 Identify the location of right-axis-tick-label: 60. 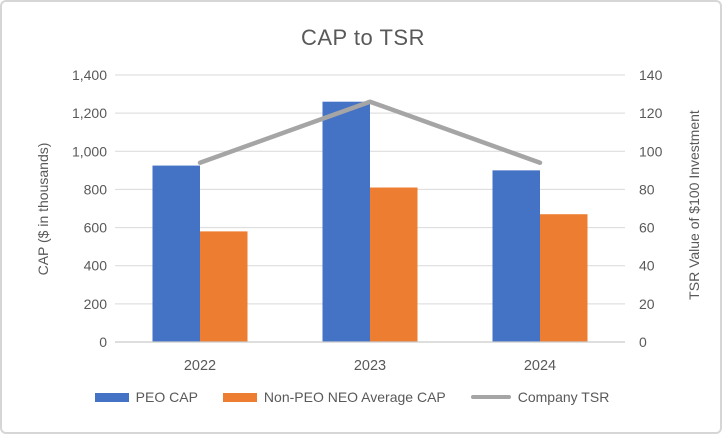
(647, 228).